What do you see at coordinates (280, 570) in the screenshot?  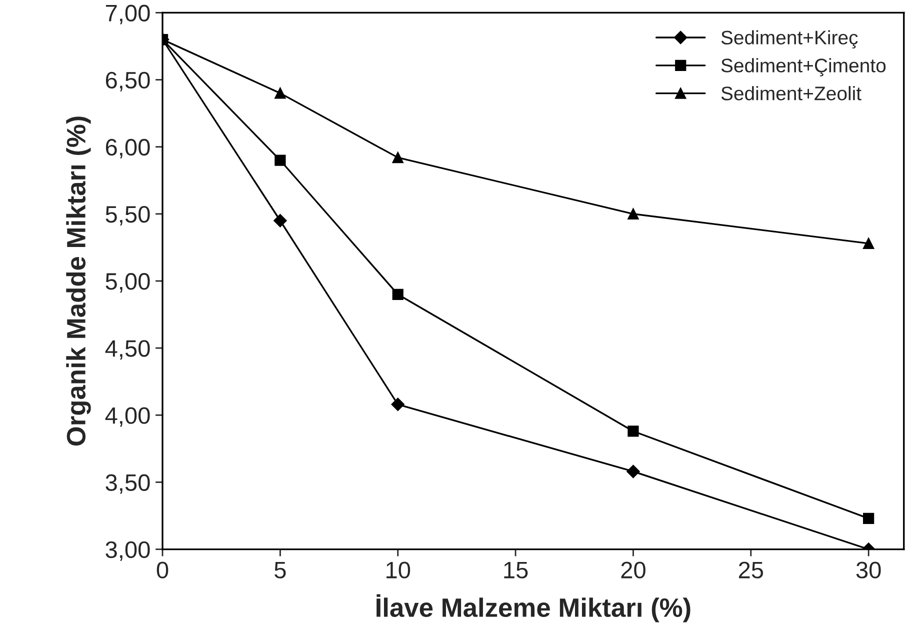 I see `x-tick-label: 5` at bounding box center [280, 570].